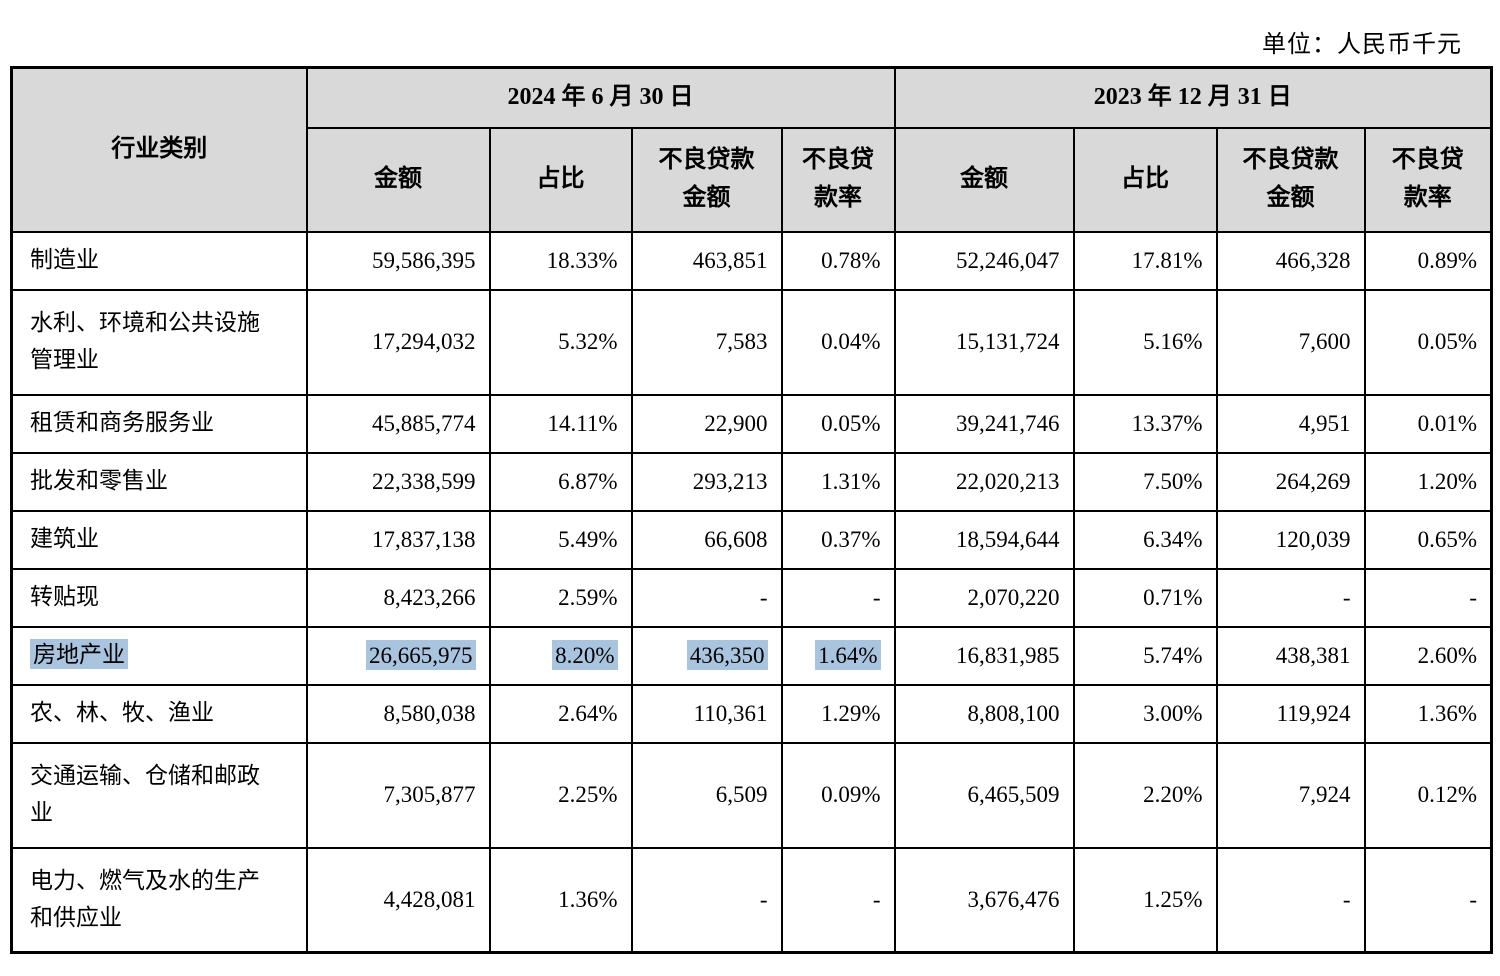 The width and height of the screenshot is (1500, 976). What do you see at coordinates (582, 423) in the screenshot?
I see `cell-value: 14.11%` at bounding box center [582, 423].